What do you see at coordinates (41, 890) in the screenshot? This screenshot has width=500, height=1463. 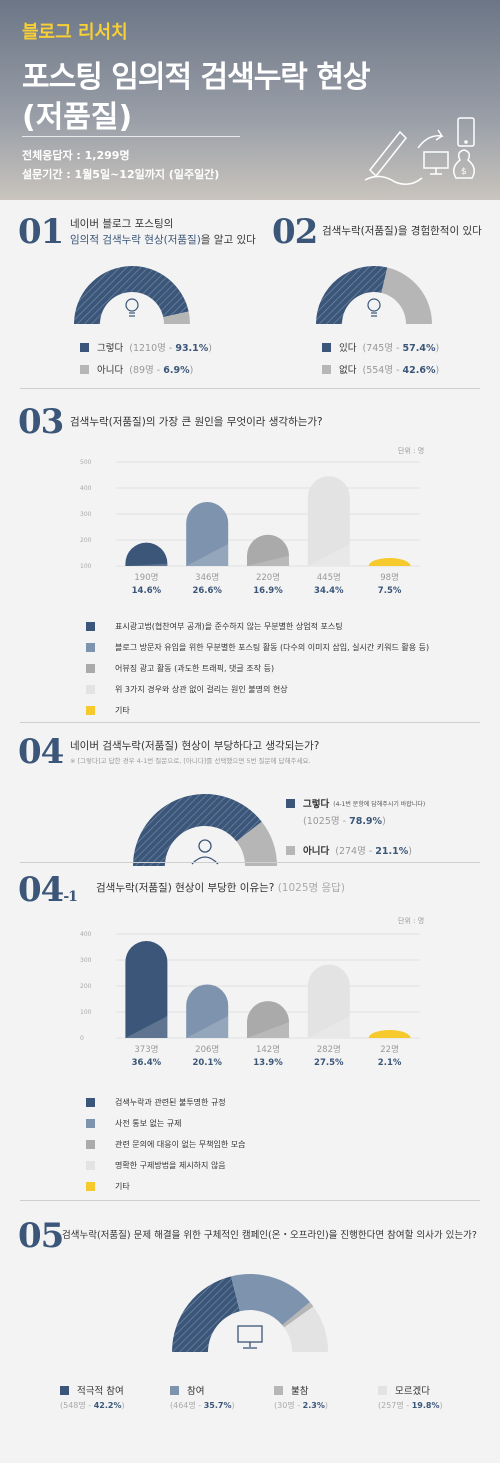 I see `q41-num-main: 04` at bounding box center [41, 890].